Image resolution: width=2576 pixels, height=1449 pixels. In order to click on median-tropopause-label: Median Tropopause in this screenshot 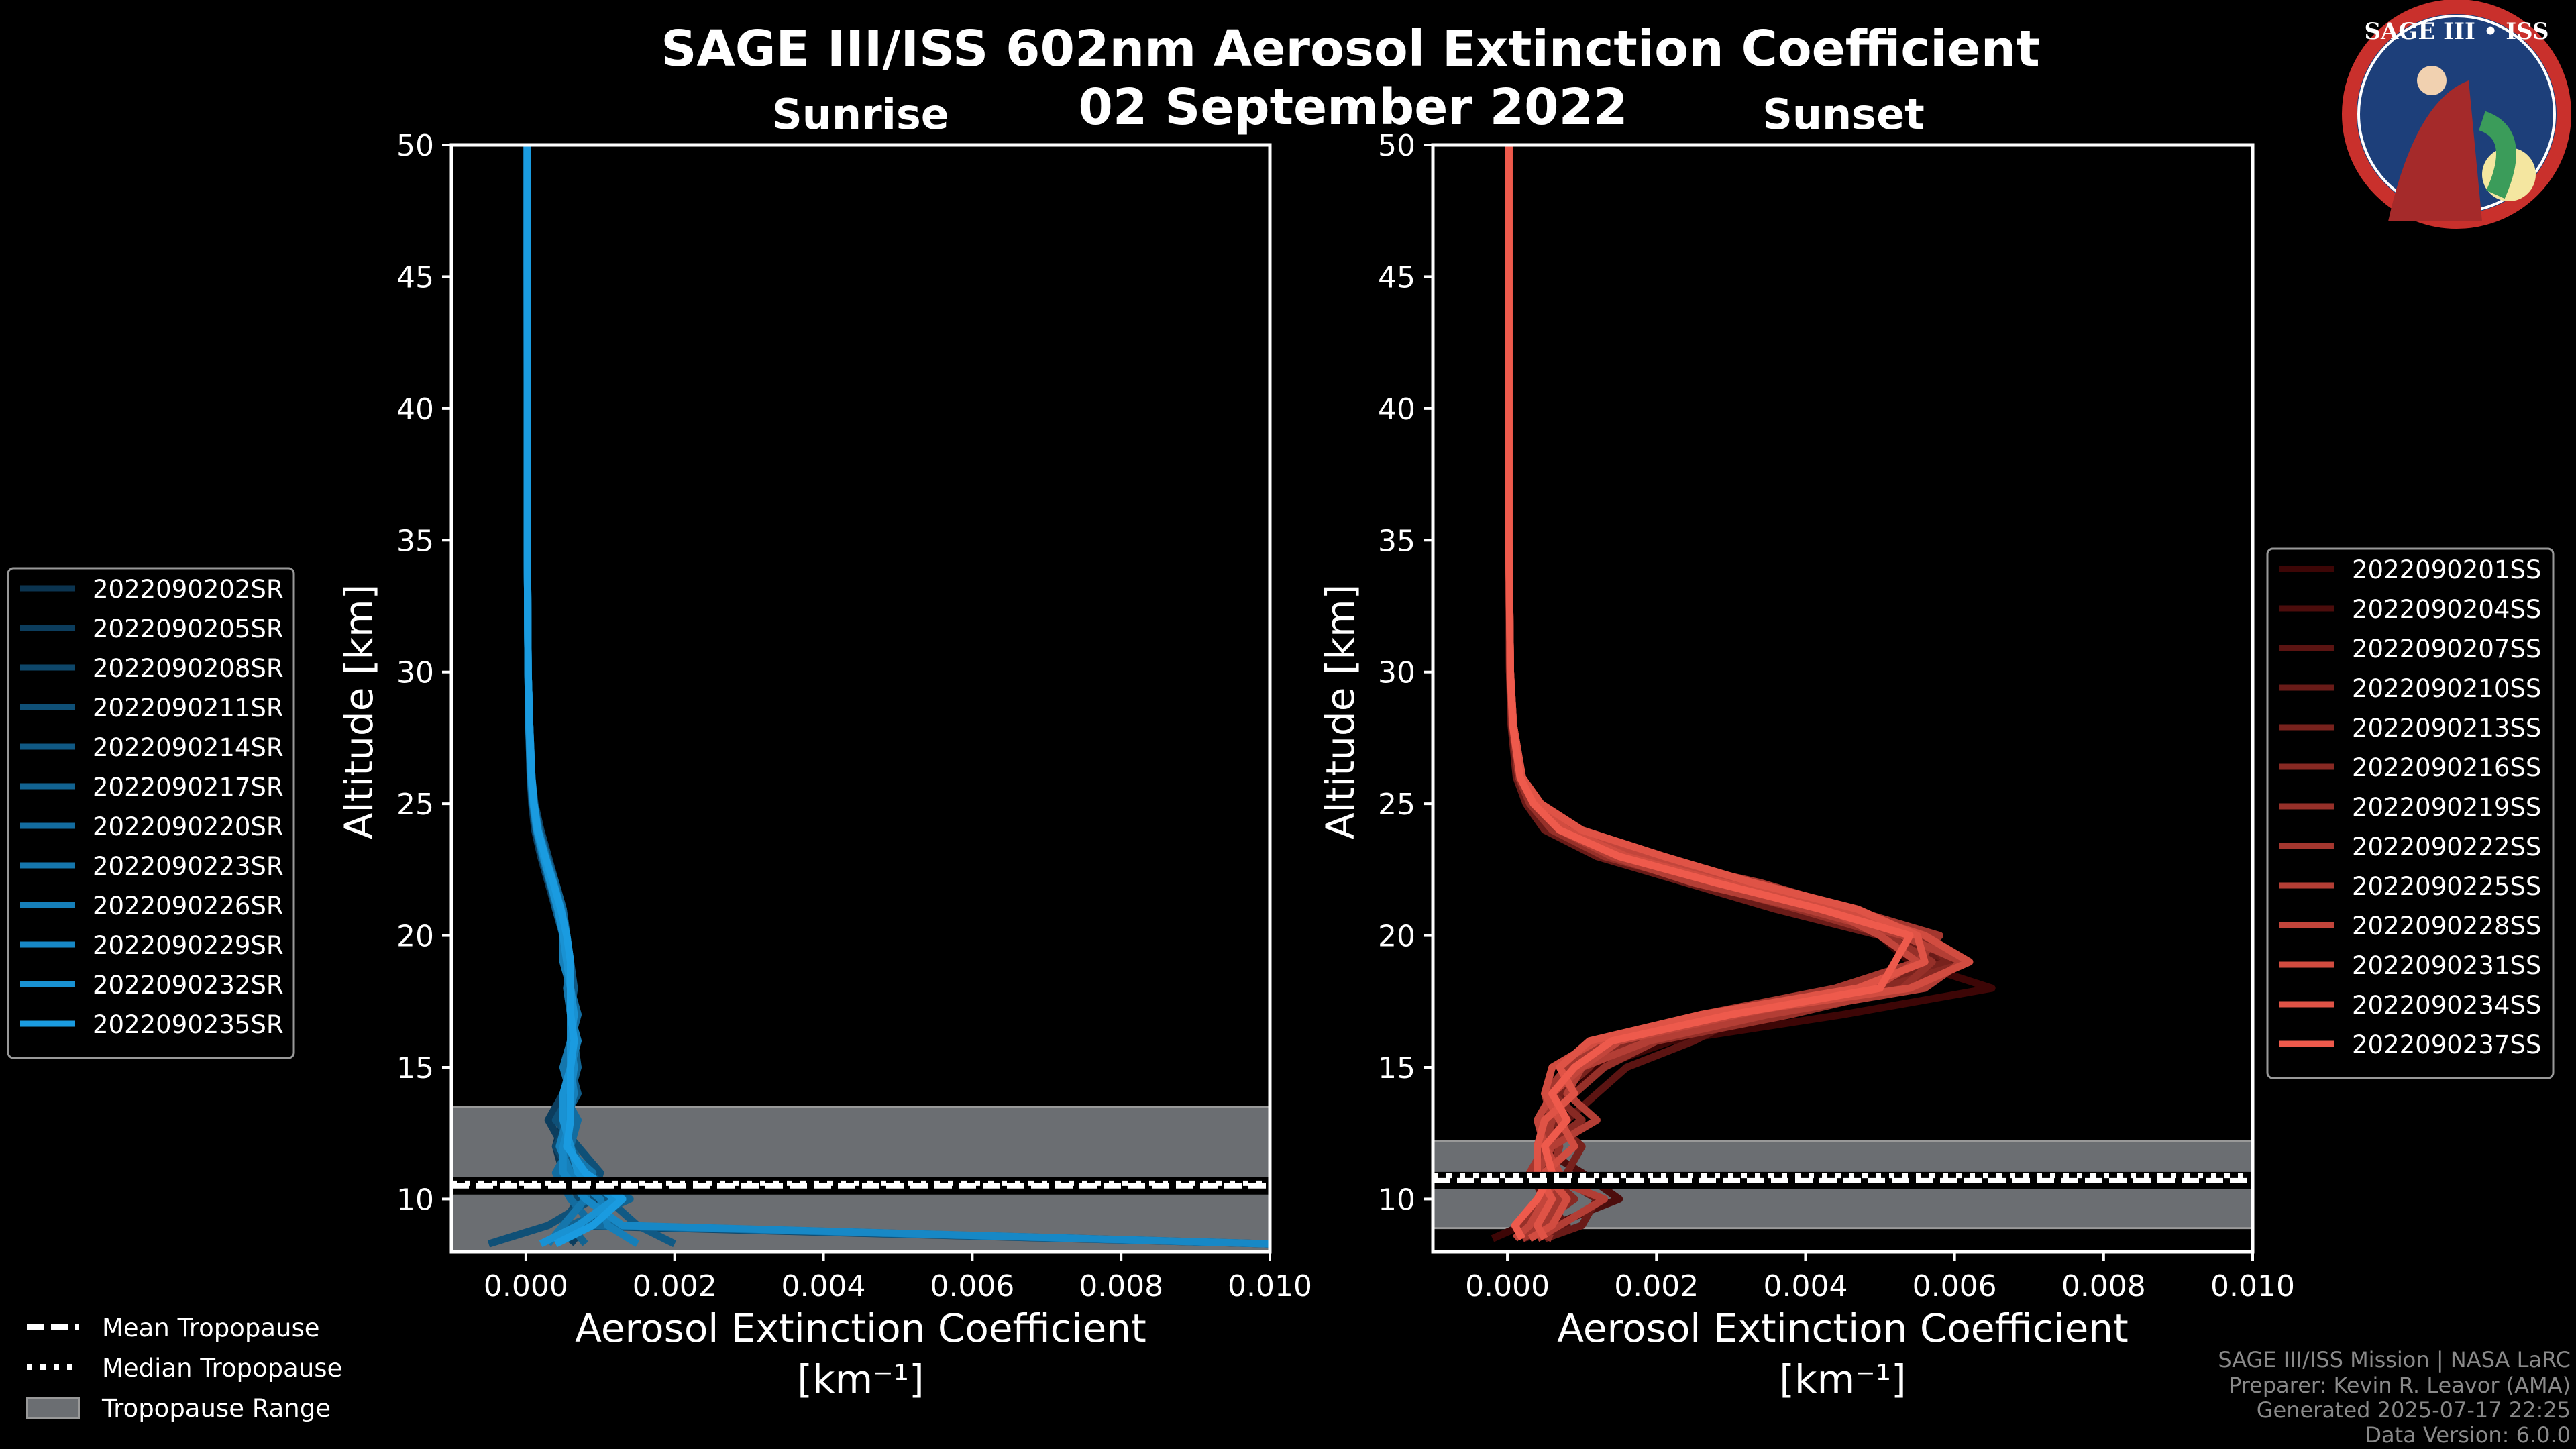, I will do `click(222, 1368)`.